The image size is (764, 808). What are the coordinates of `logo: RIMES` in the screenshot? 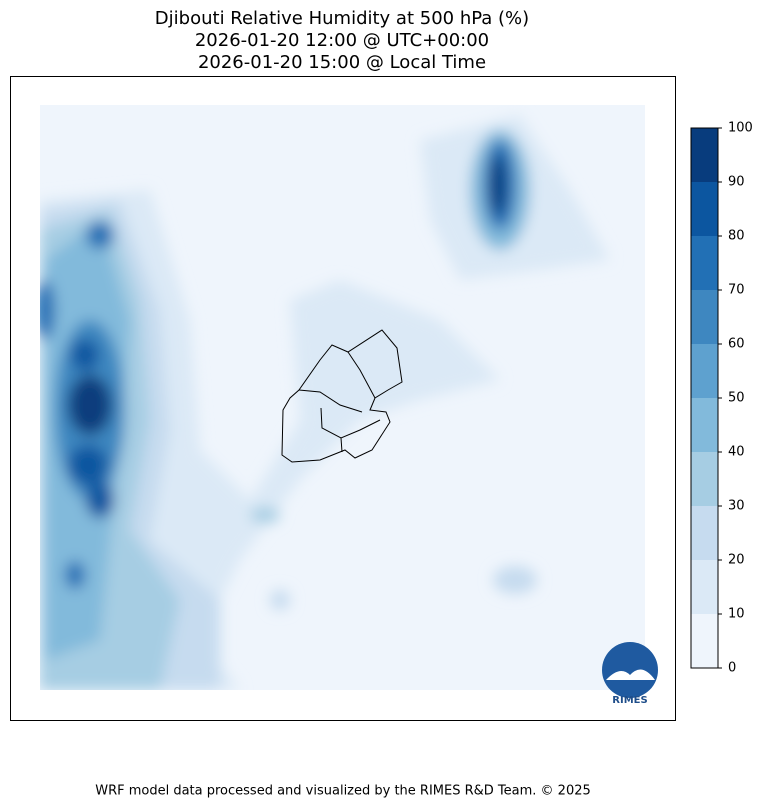 It's located at (630, 674).